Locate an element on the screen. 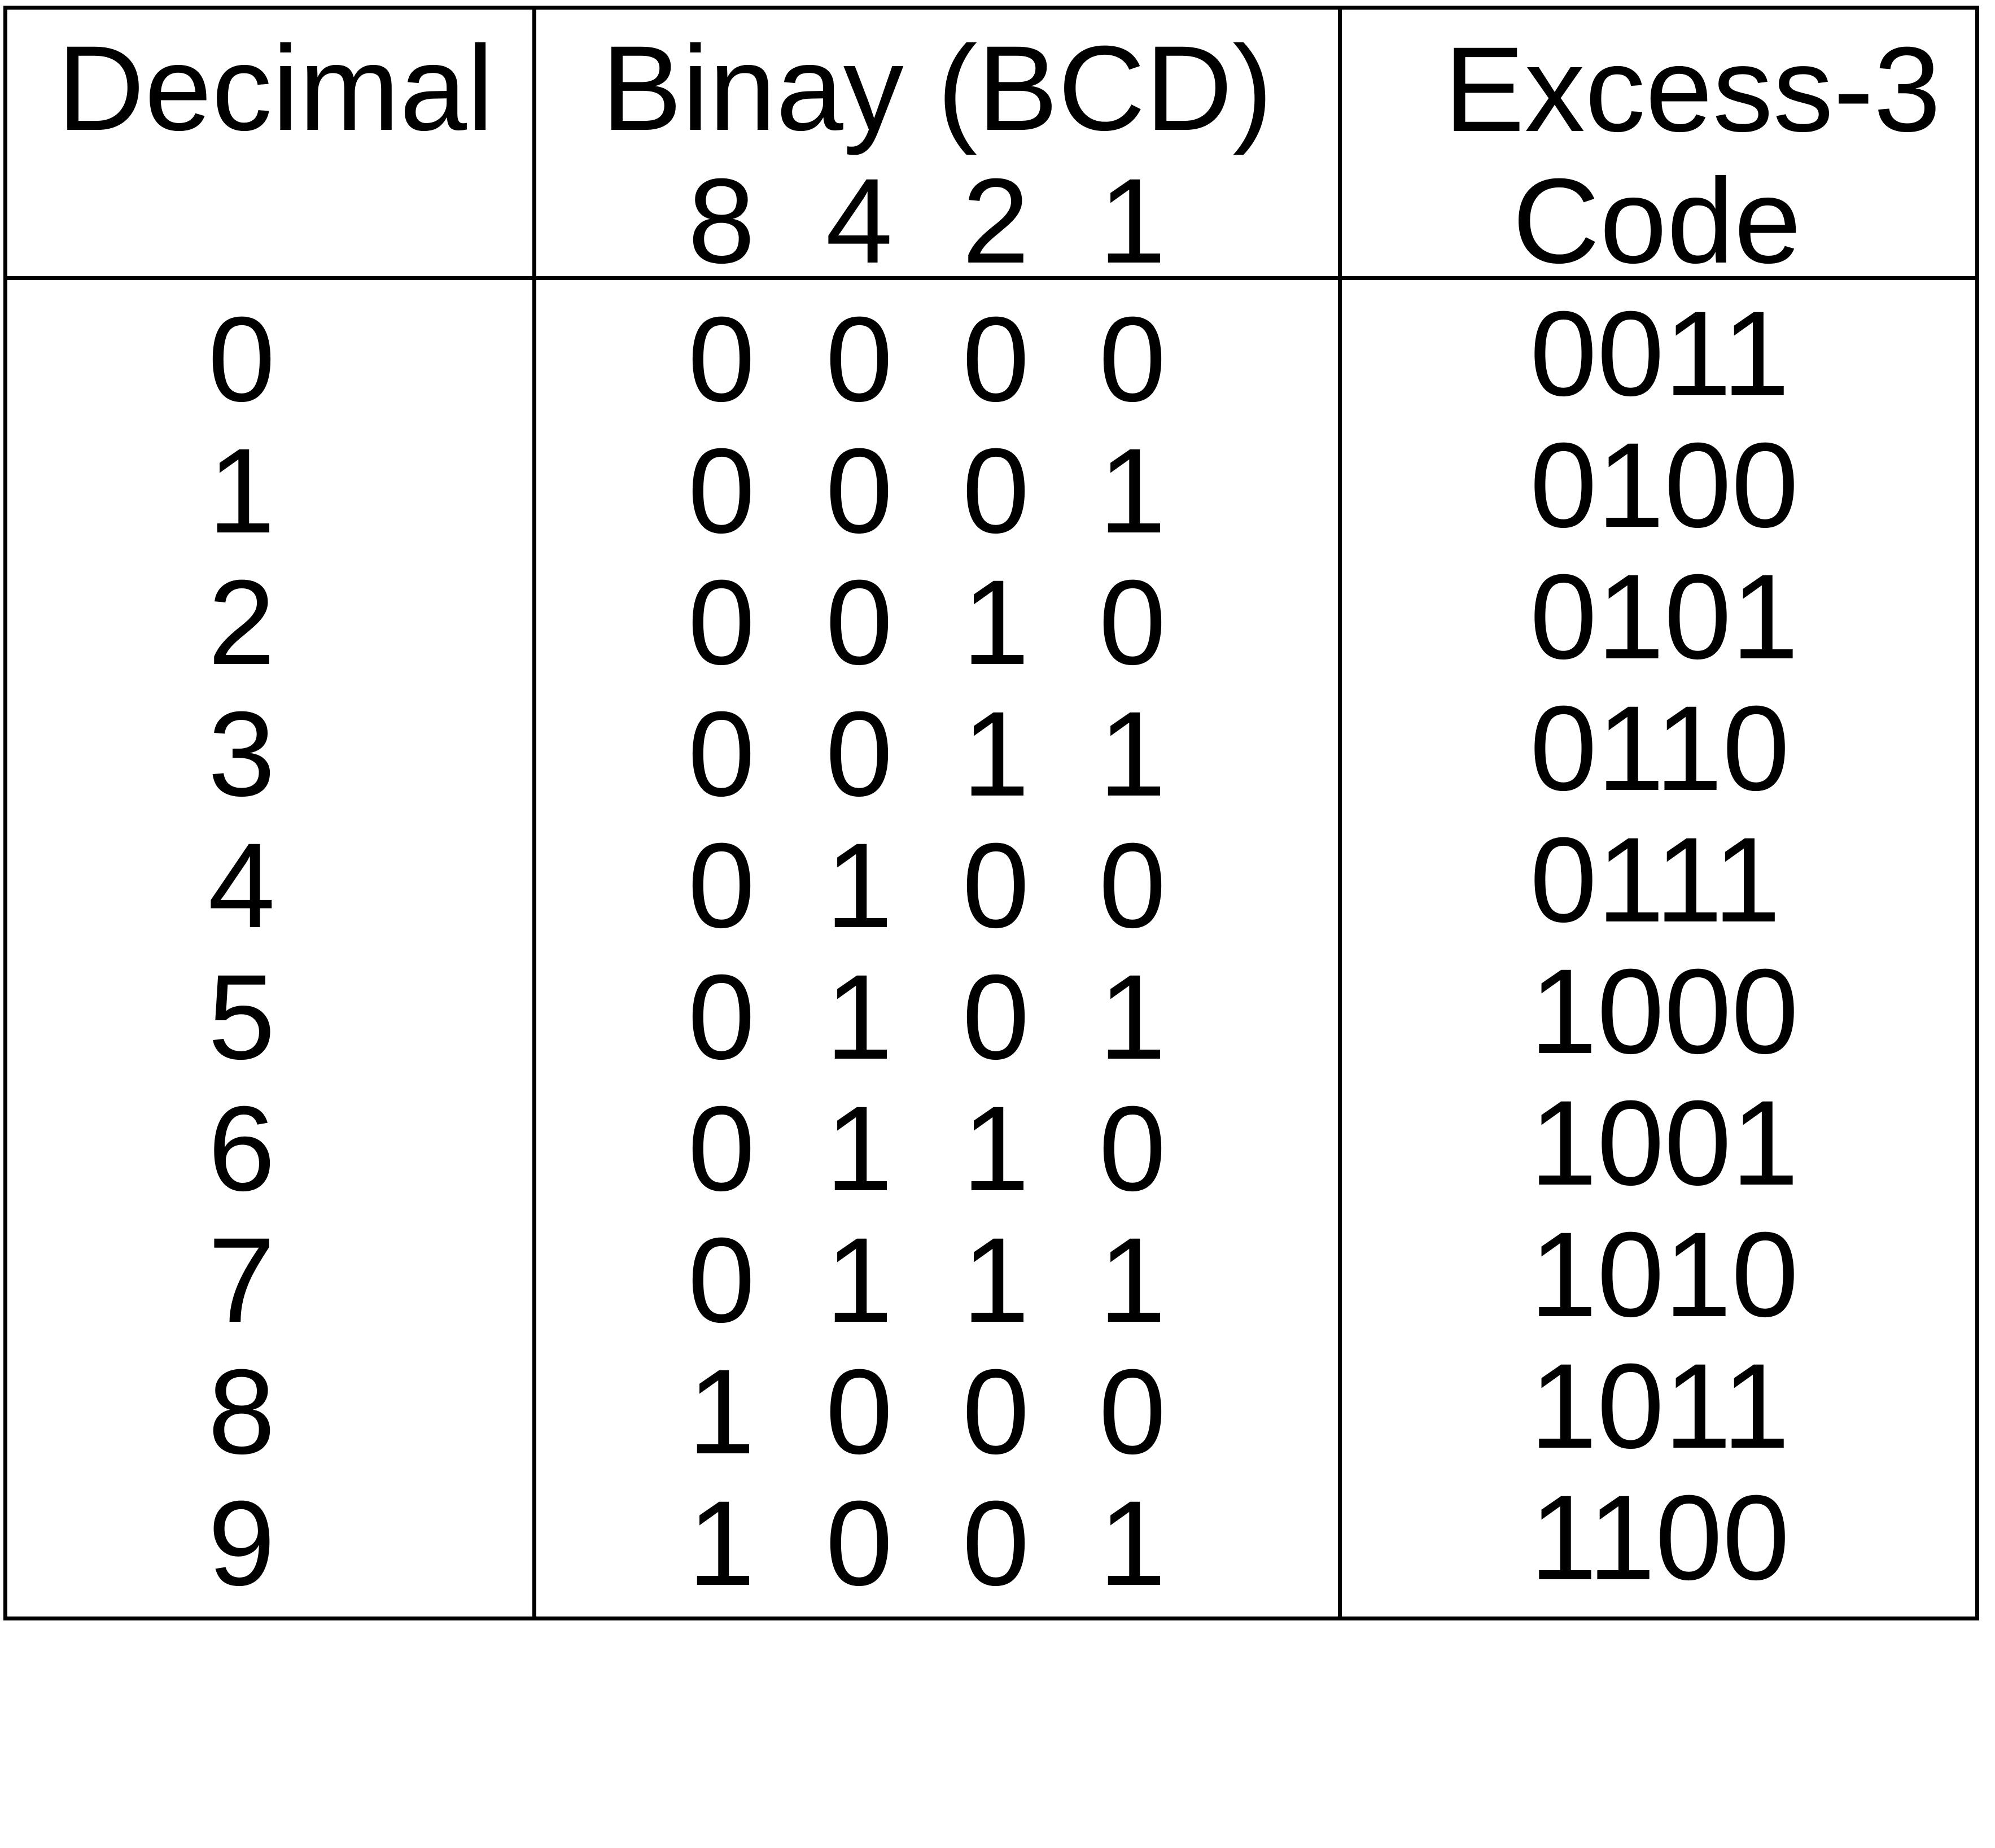  decimal-cell: 8 is located at coordinates (241, 1411).